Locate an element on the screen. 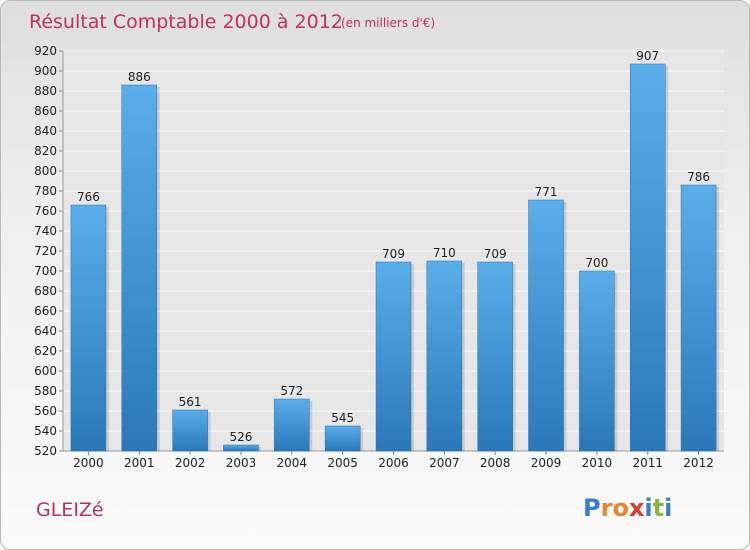 The width and height of the screenshot is (750, 550). y-tick-label: 900 is located at coordinates (45, 71).